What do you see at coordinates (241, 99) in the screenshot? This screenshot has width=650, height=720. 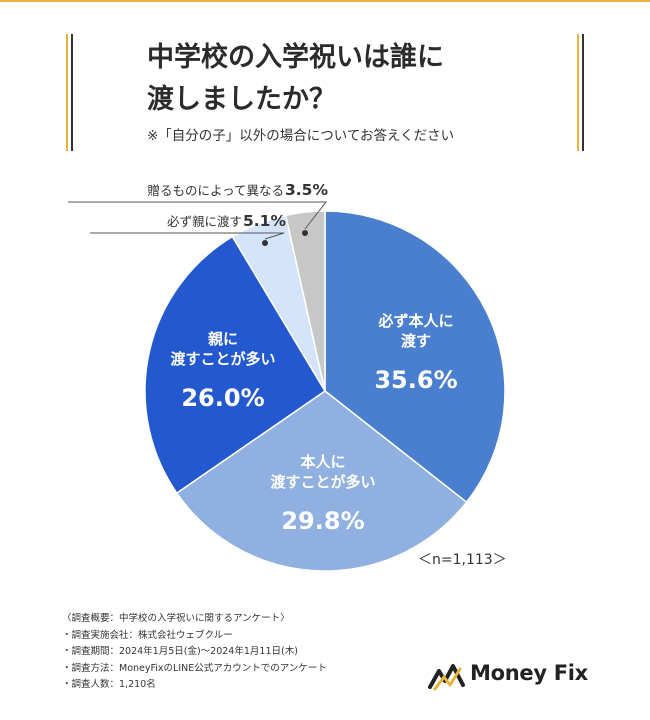 I see `title-line-2: 渡しましたか？` at bounding box center [241, 99].